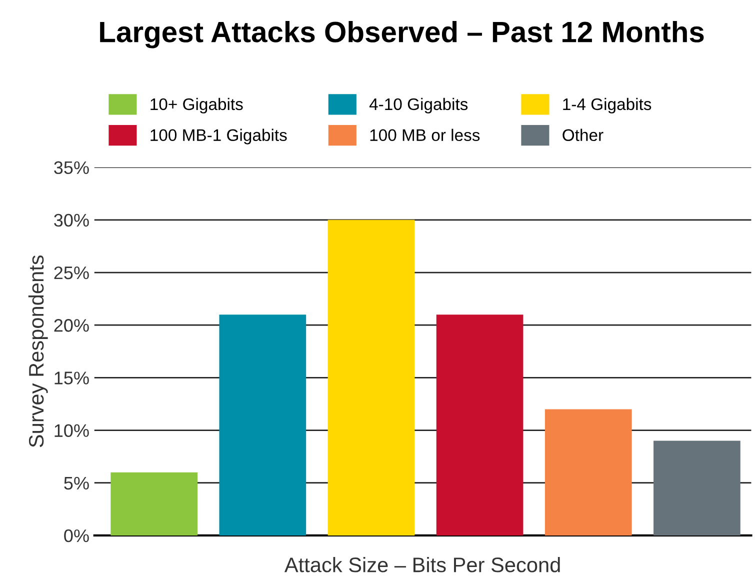 This screenshot has width=755, height=577. What do you see at coordinates (218, 136) in the screenshot?
I see `legend-label: 100 MB-1 Gigabits` at bounding box center [218, 136].